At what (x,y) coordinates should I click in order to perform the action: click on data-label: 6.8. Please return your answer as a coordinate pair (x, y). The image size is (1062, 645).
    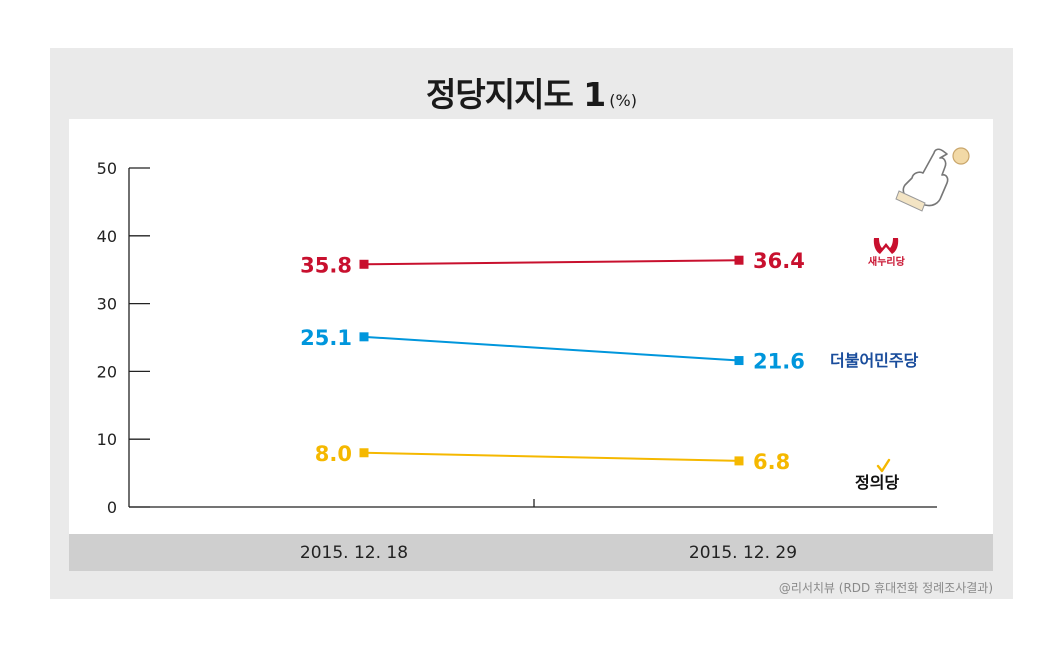
    Looking at the image, I should click on (771, 462).